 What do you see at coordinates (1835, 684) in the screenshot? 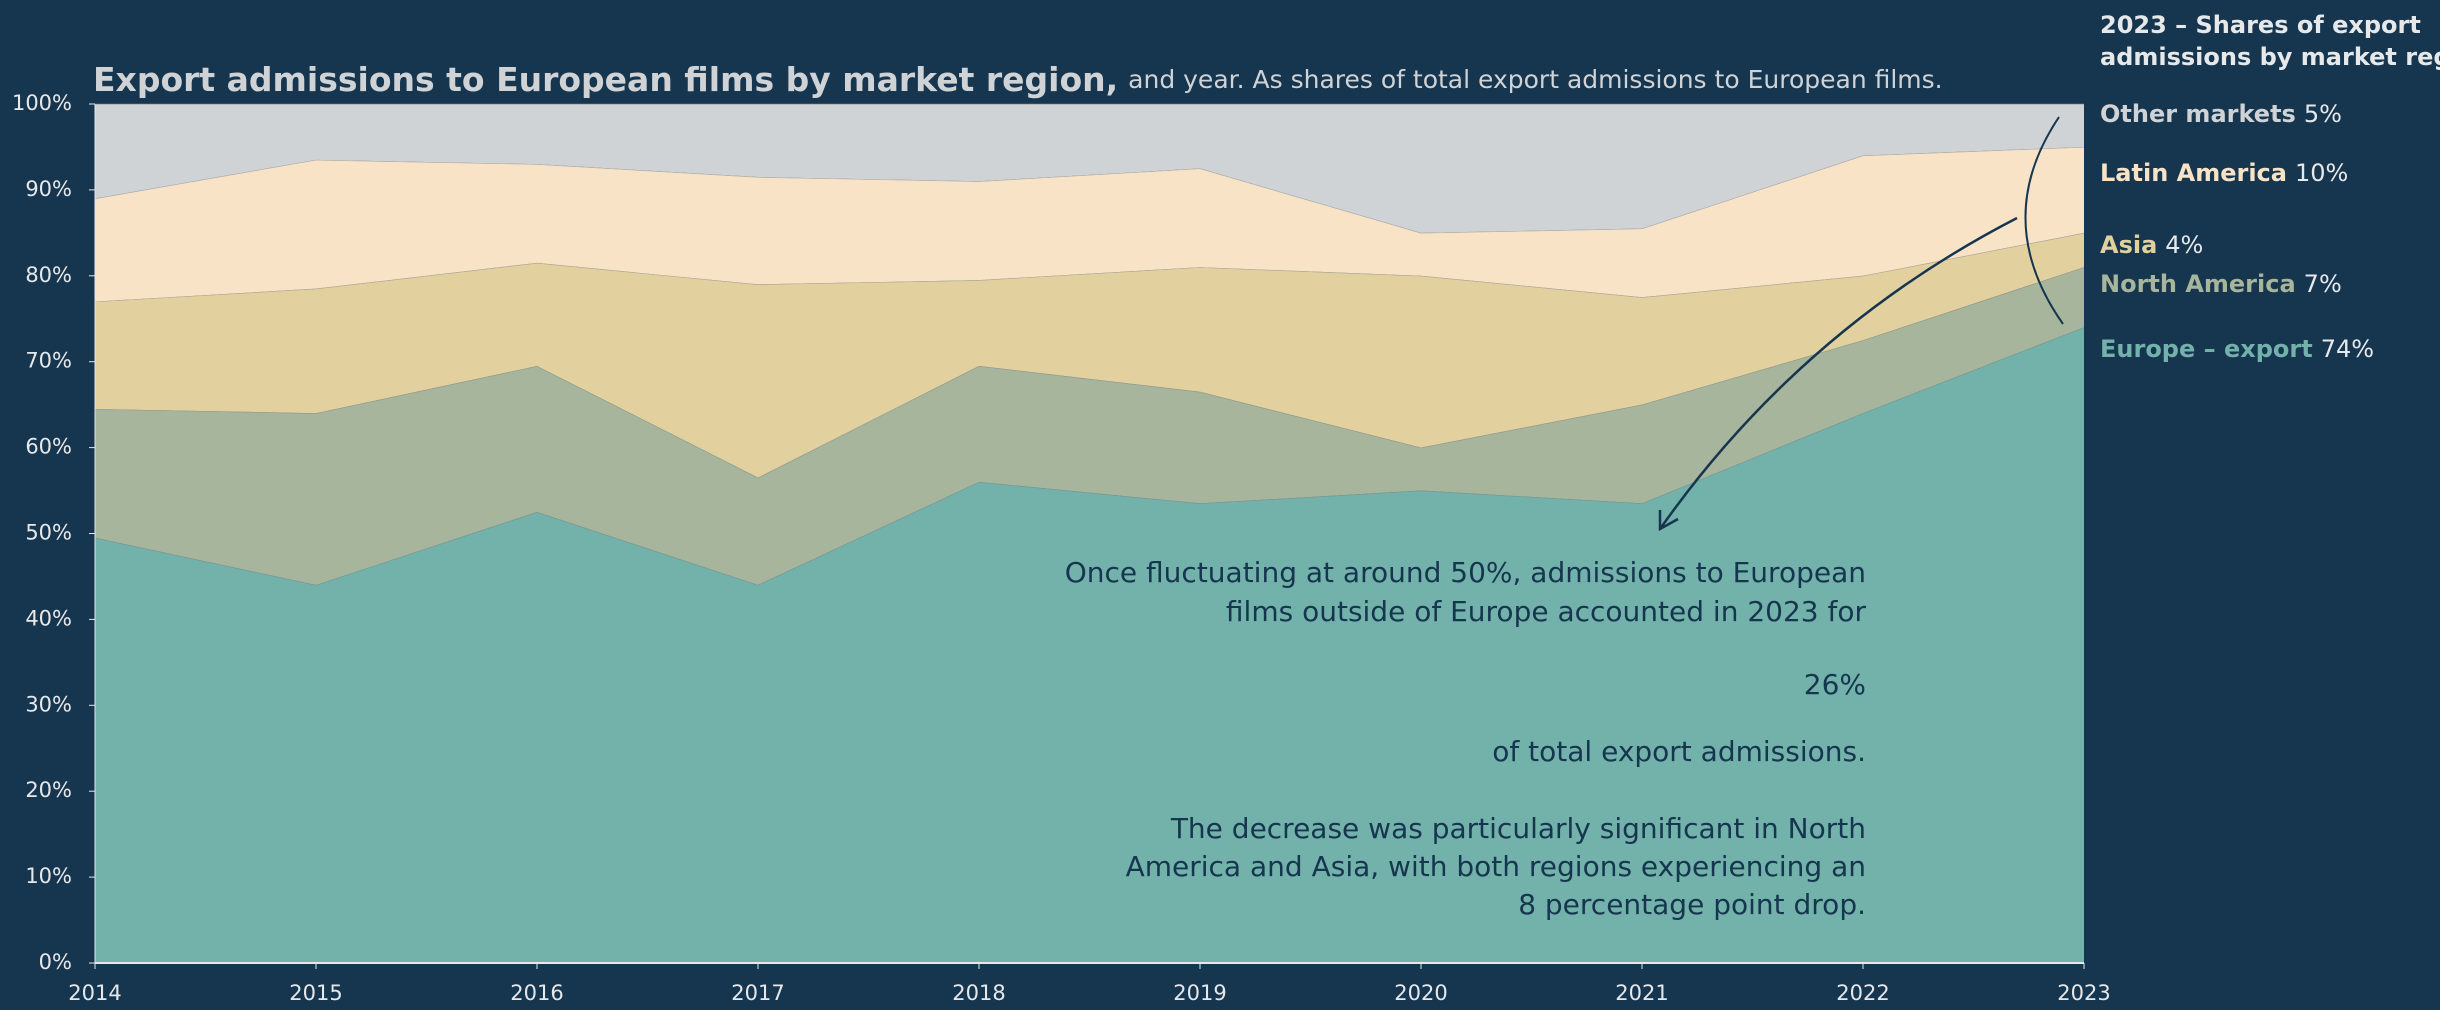
I see `annotation-highlight: 26%` at bounding box center [1835, 684].